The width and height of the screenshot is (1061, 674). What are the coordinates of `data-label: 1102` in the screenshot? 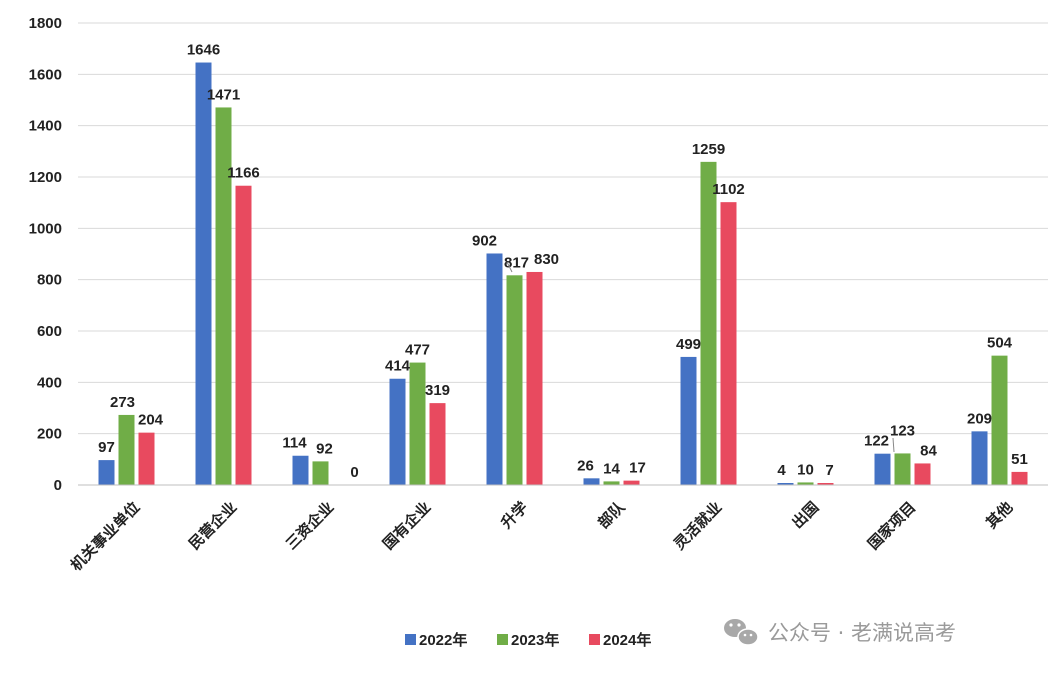 It's located at (728, 189).